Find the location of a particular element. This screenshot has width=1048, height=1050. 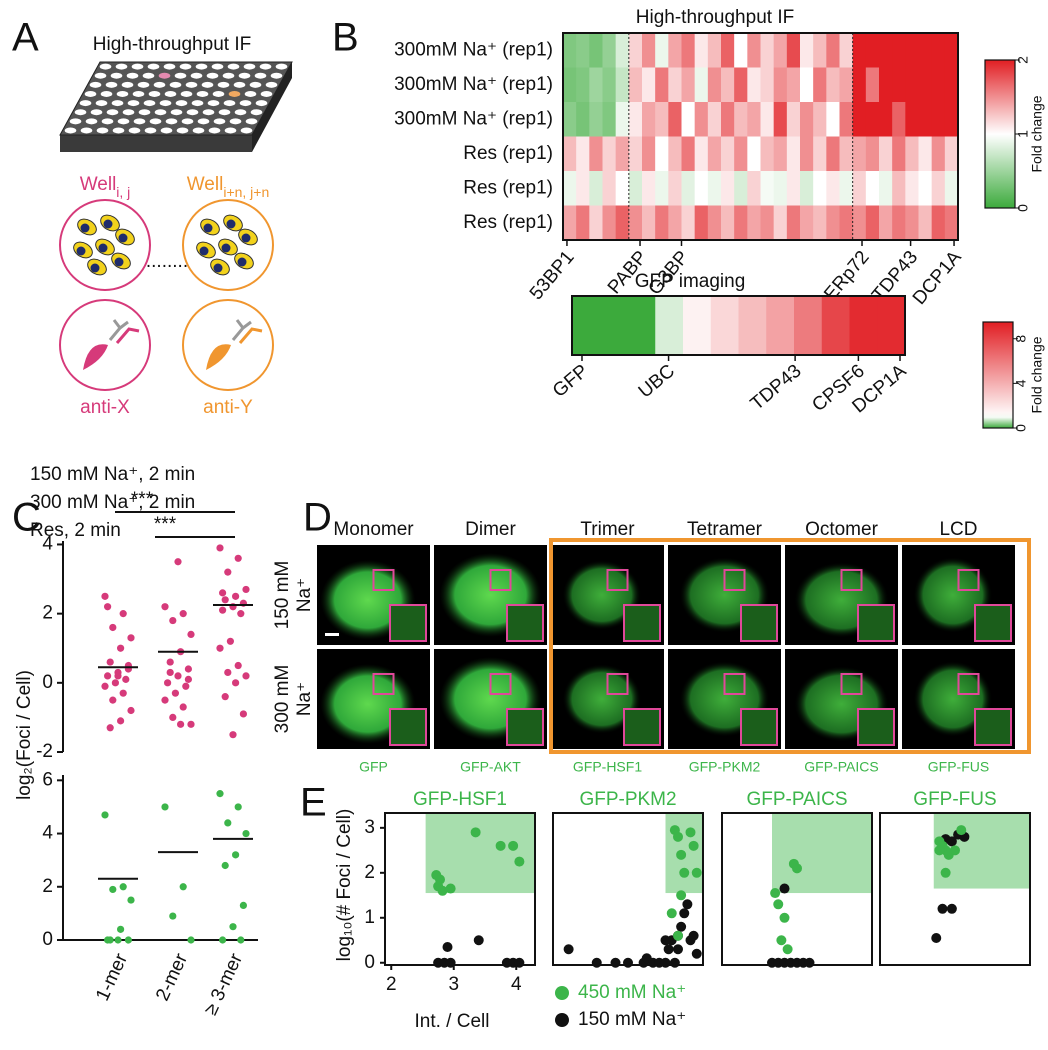

antibody is located at coordinates (118, 330).